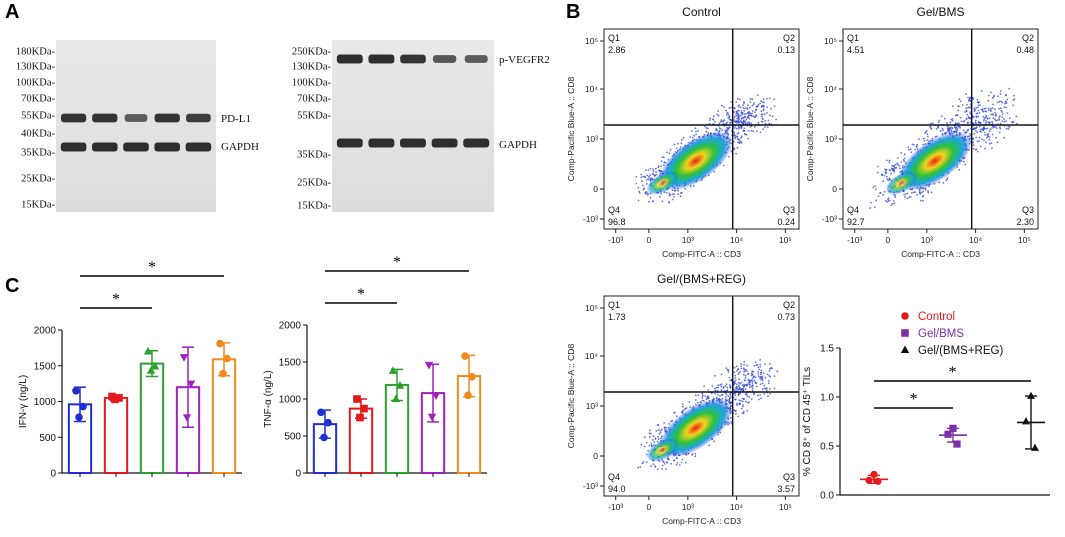 The height and width of the screenshot is (537, 1065). Describe the element at coordinates (12, 12) in the screenshot. I see `panel-letter-a: A` at that location.